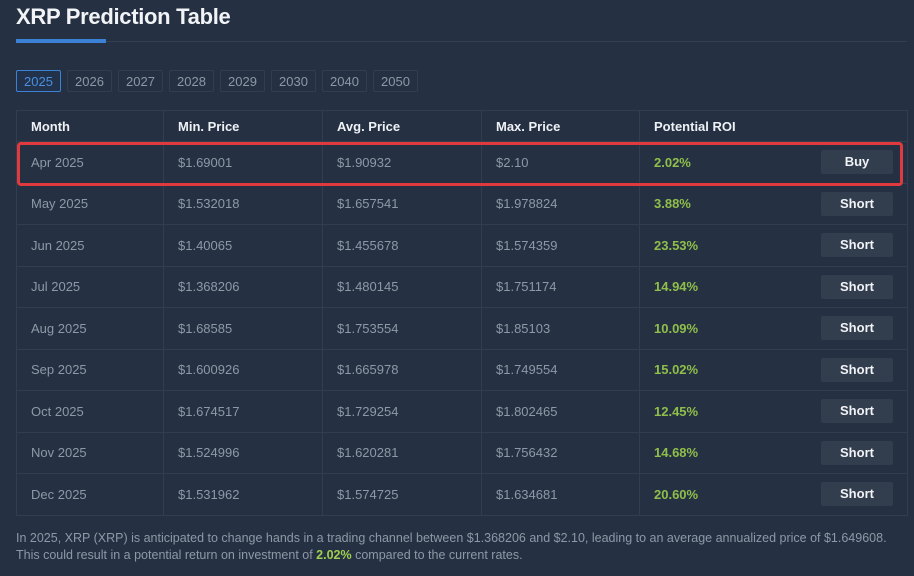  Describe the element at coordinates (560, 162) in the screenshot. I see `max-price-cell: $2.10` at that location.